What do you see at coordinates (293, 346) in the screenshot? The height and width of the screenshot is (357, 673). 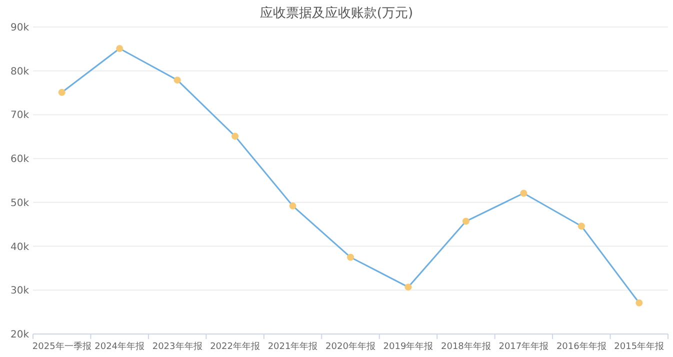 I see `x-tick-label: 2021年年报` at bounding box center [293, 346].